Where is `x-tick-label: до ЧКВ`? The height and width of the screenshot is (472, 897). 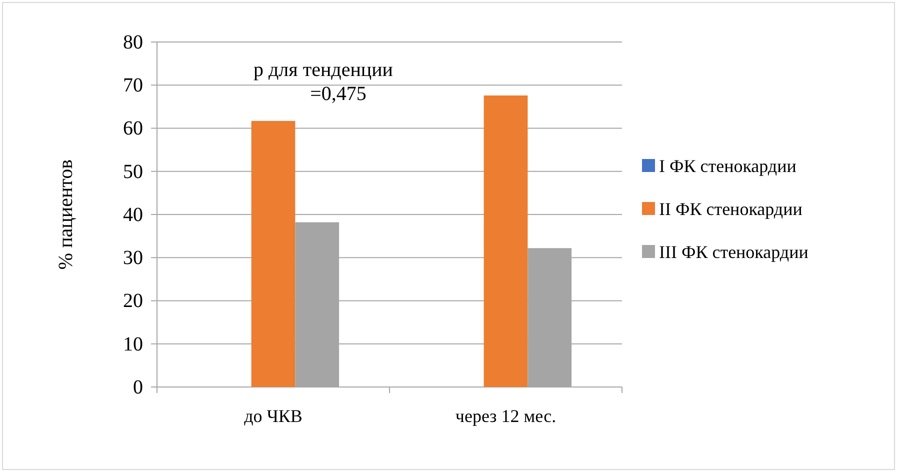 x-tick-label: до ЧКВ is located at coordinates (273, 416).